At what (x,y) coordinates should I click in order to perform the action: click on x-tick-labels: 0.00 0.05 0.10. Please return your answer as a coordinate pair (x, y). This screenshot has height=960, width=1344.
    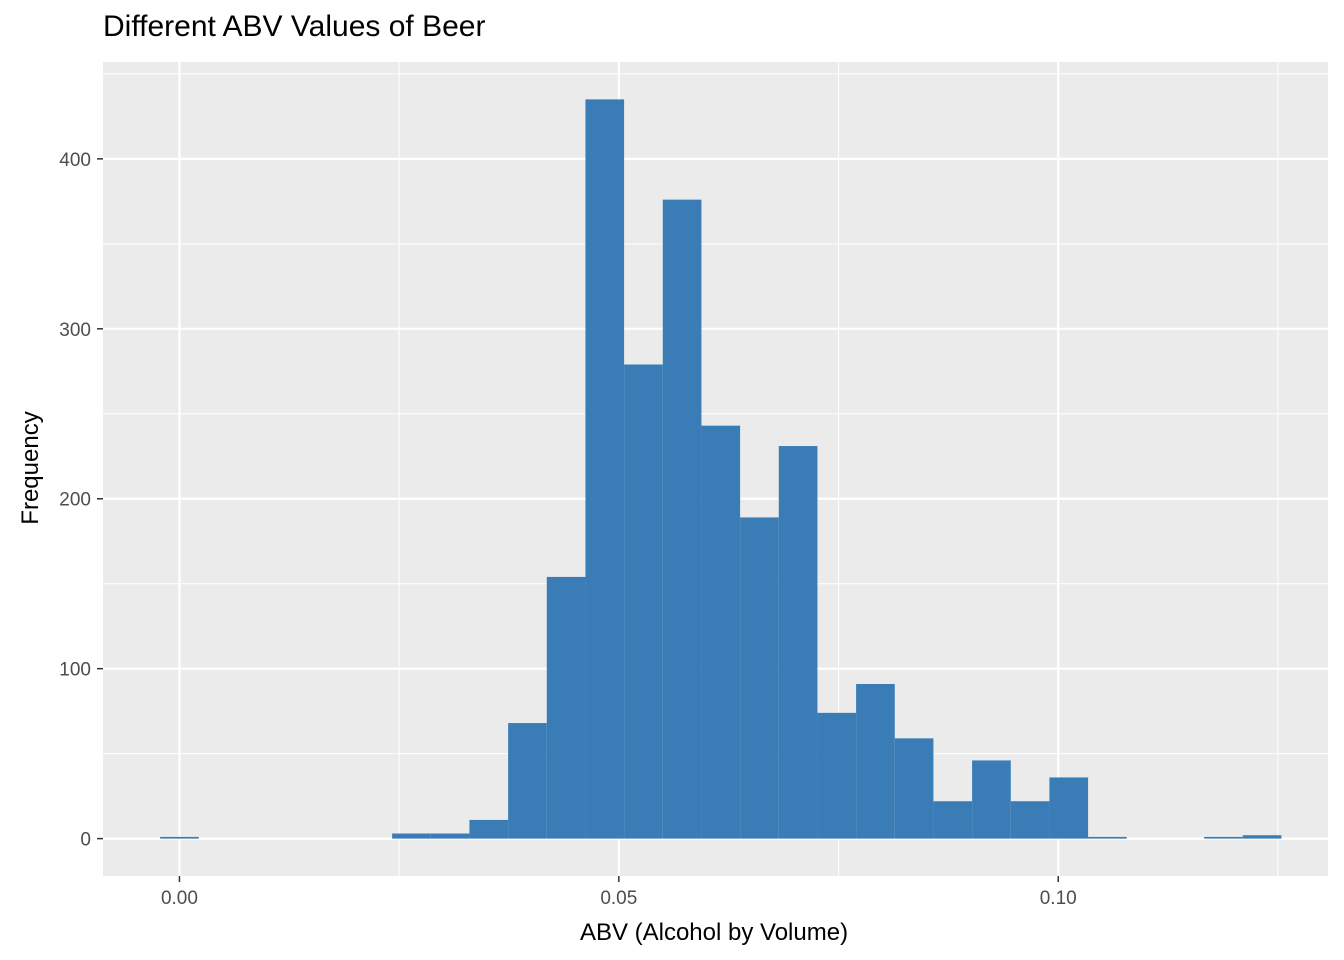
    Looking at the image, I should click on (619, 898).